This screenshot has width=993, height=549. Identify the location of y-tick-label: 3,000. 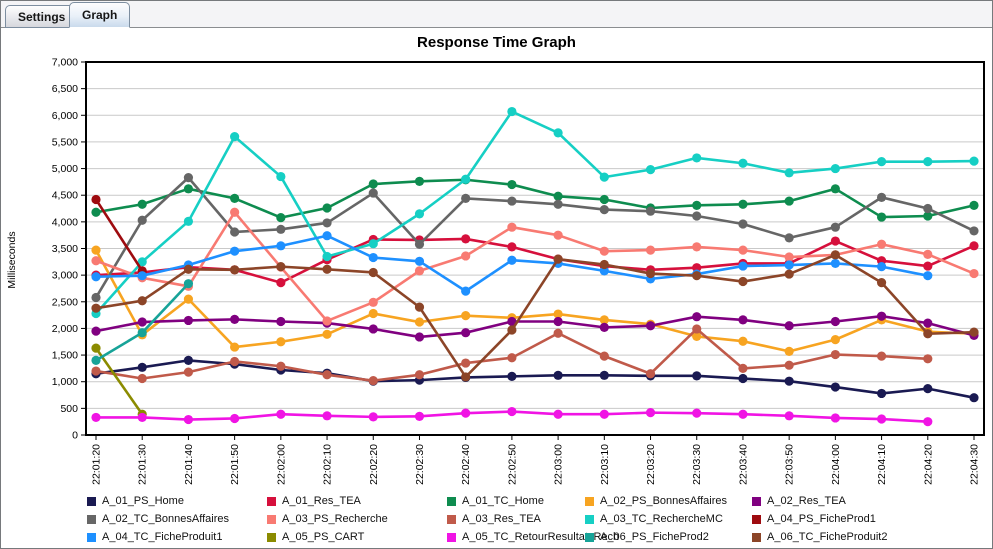
(65, 276).